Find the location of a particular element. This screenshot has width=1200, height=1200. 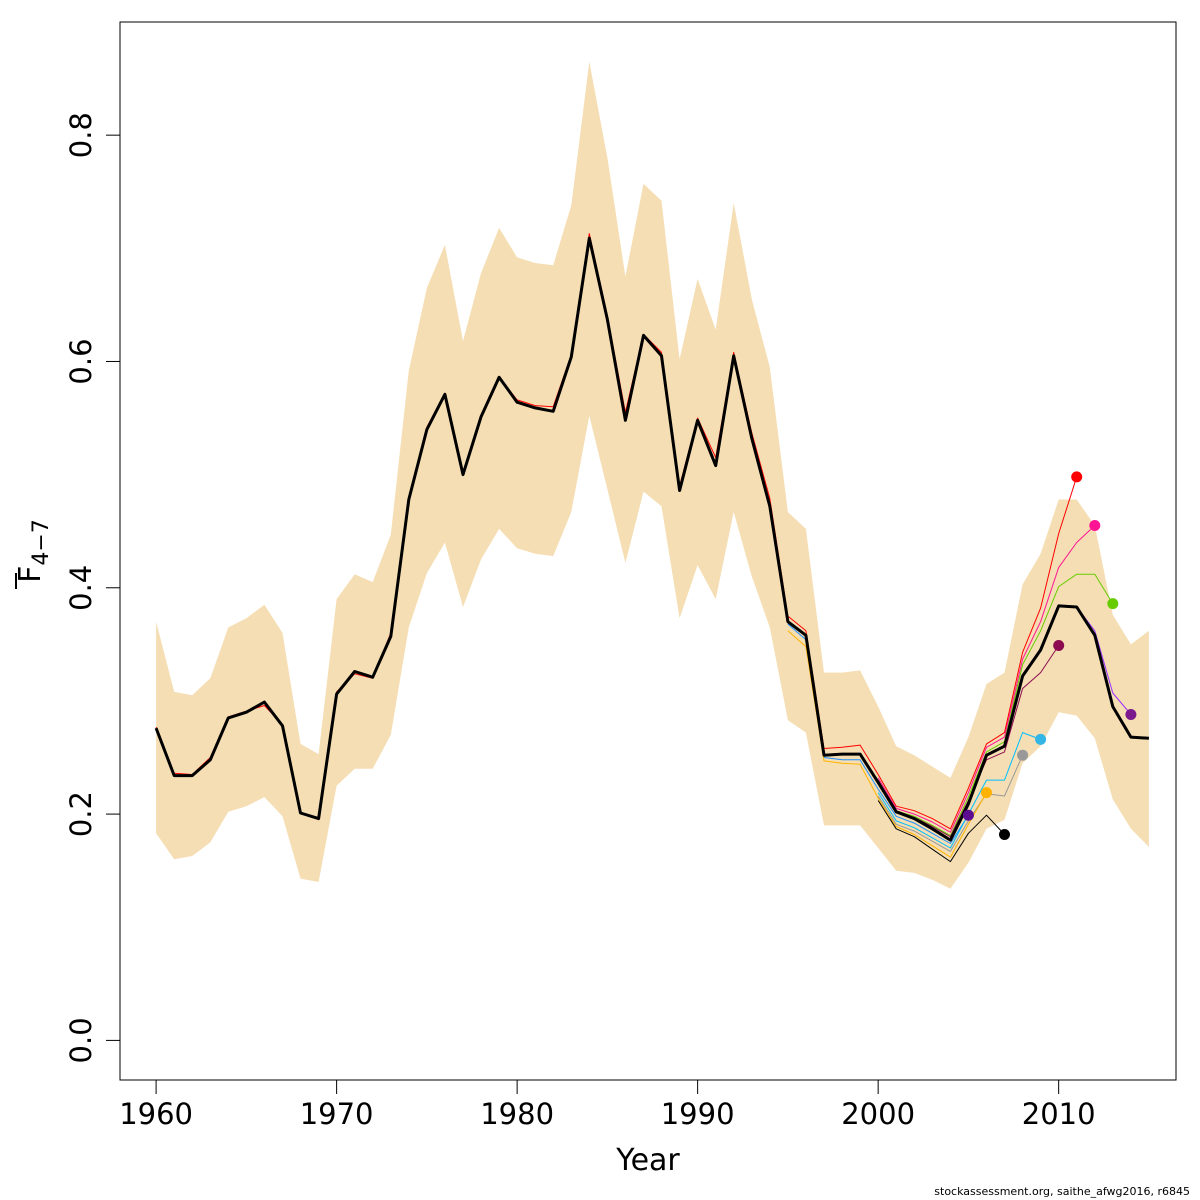

endpoint-layer is located at coordinates (1049, 655).